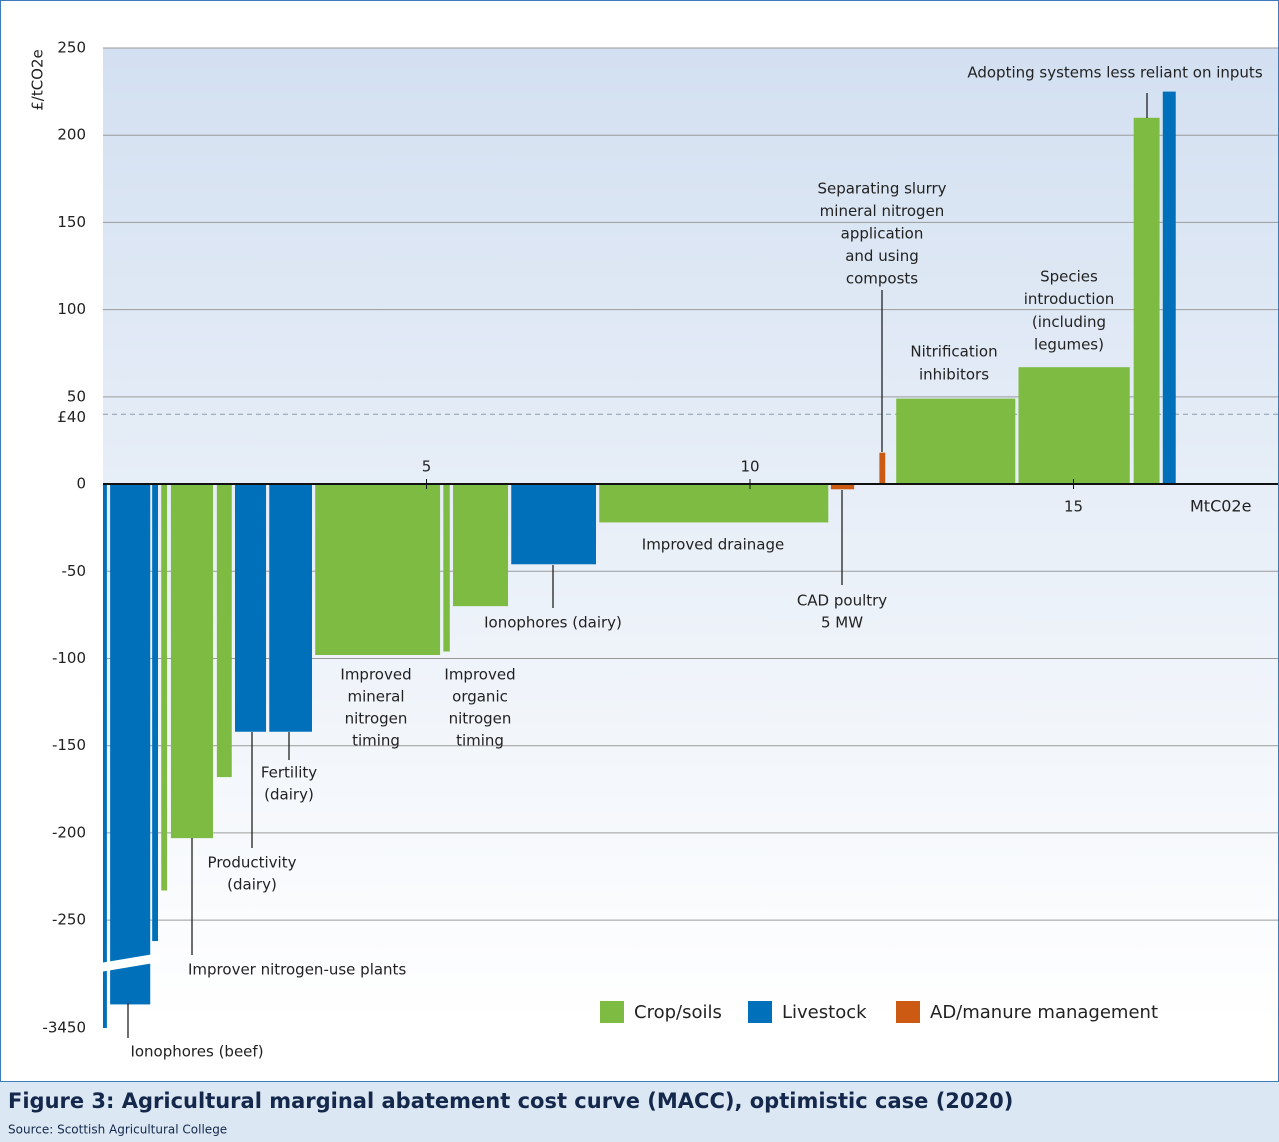 This screenshot has width=1279, height=1142. Describe the element at coordinates (882, 211) in the screenshot. I see `annotation: mineral nitrogen` at that location.